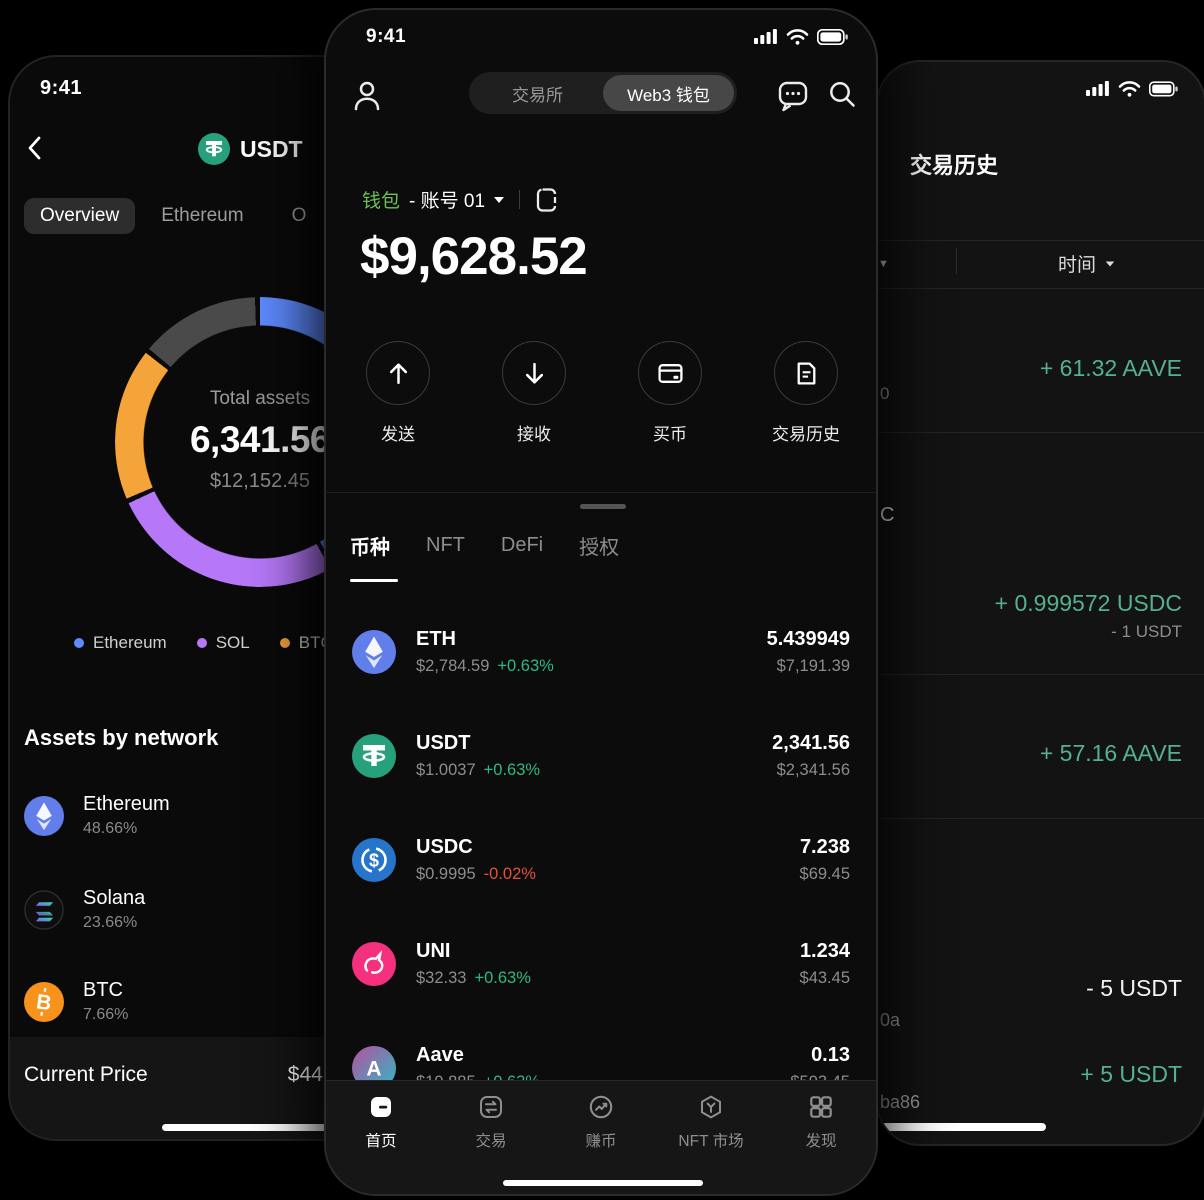 The width and height of the screenshot is (1204, 1200). What do you see at coordinates (110, 922) in the screenshot?
I see `network-percent: 23.66%` at bounding box center [110, 922].